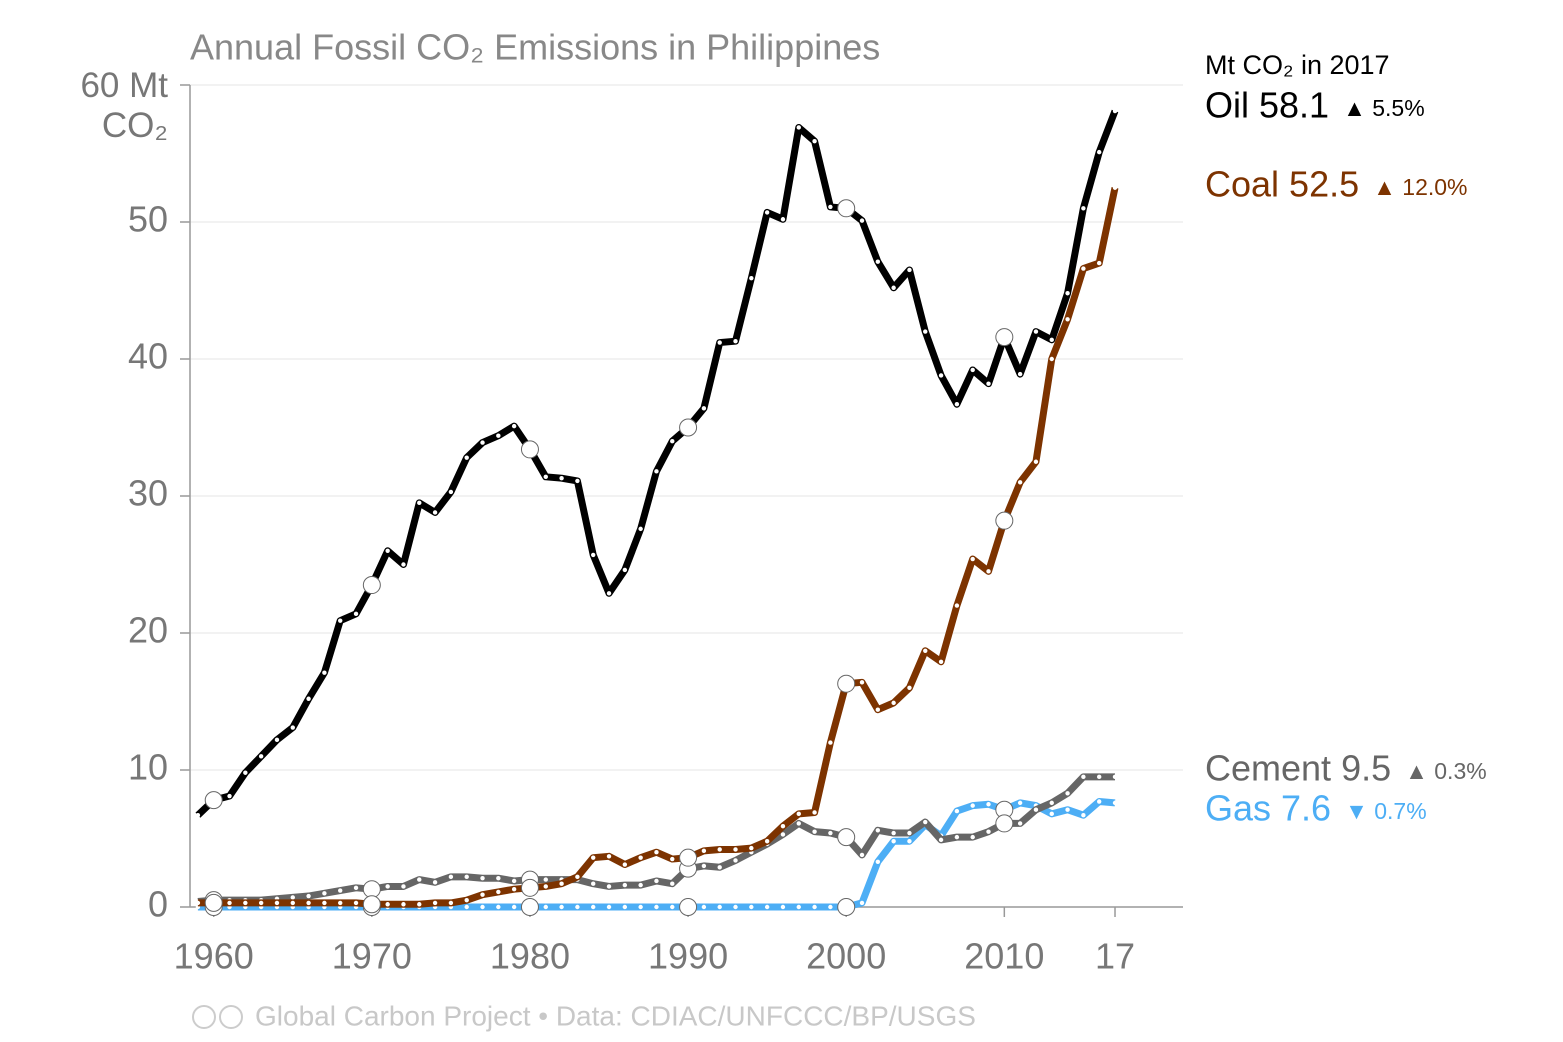  What do you see at coordinates (214, 956) in the screenshot?
I see `x-tick-label: 1960` at bounding box center [214, 956].